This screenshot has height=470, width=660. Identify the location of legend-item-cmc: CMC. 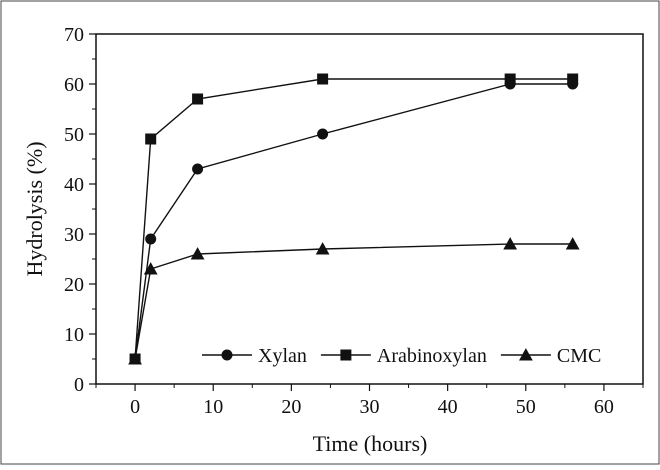
(550, 356).